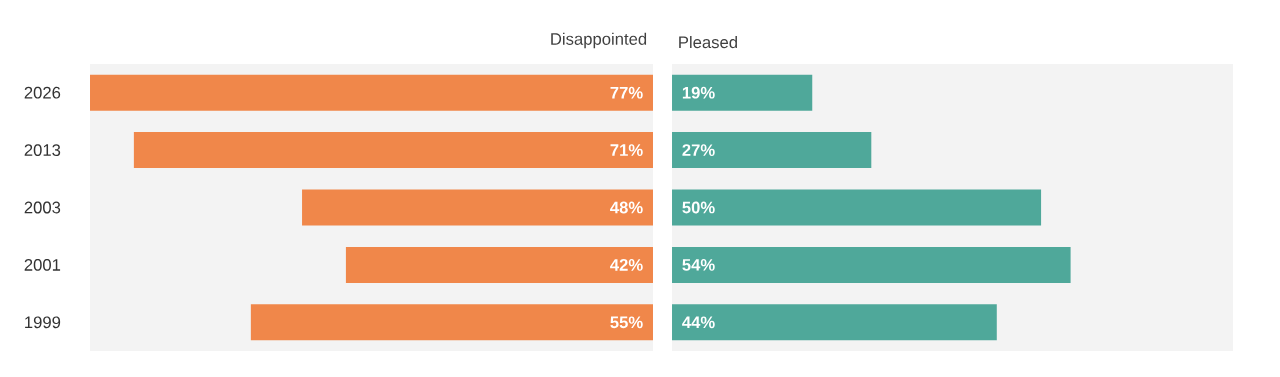  What do you see at coordinates (626, 265) in the screenshot?
I see `data-label: 42%` at bounding box center [626, 265].